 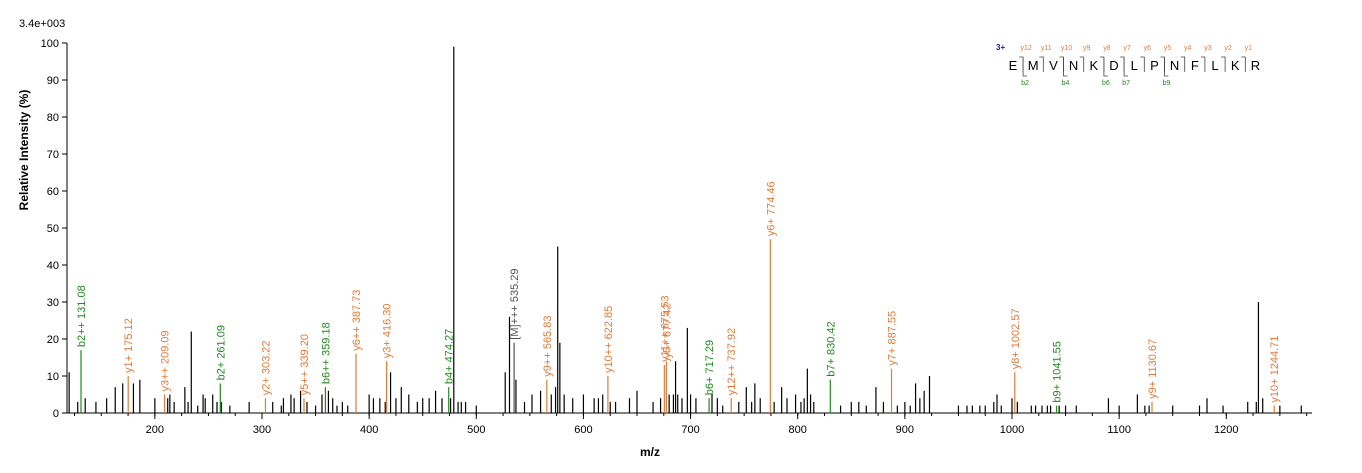 I want to click on peak-label: y5+ 677.42, so click(x=667, y=330).